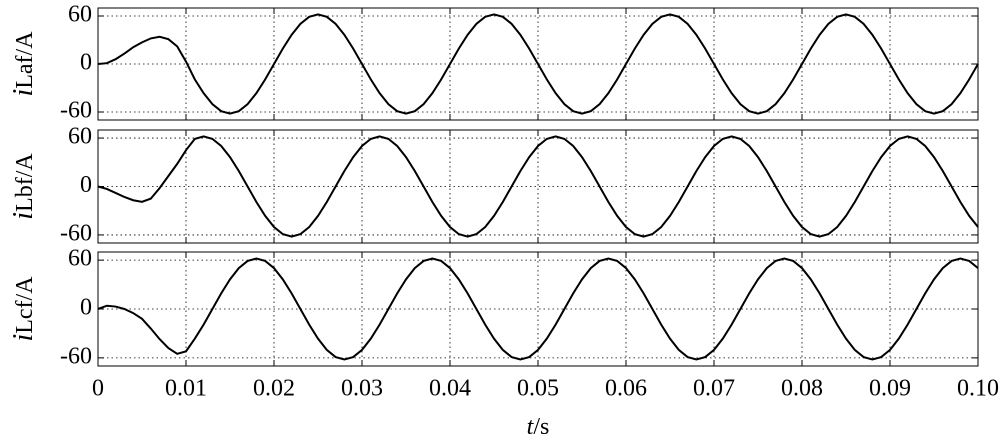 The width and height of the screenshot is (1000, 441). Describe the element at coordinates (186, 389) in the screenshot. I see `x-tick-label: 0.01` at that location.